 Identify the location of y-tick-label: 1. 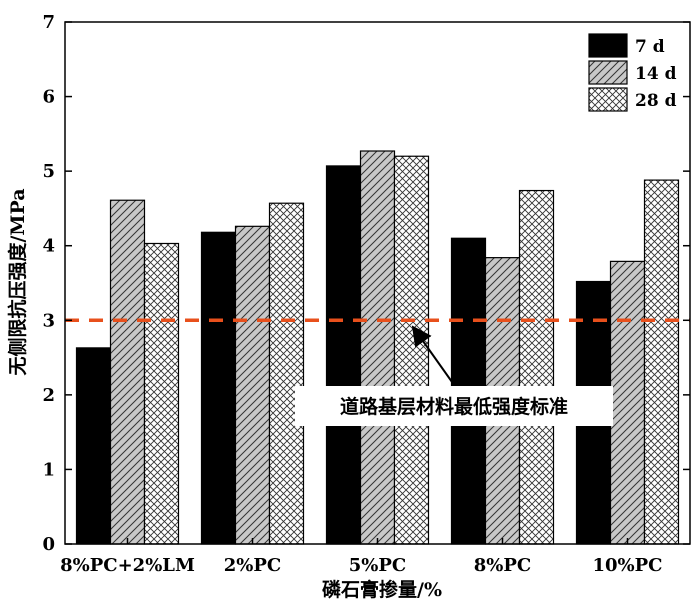
(48, 469).